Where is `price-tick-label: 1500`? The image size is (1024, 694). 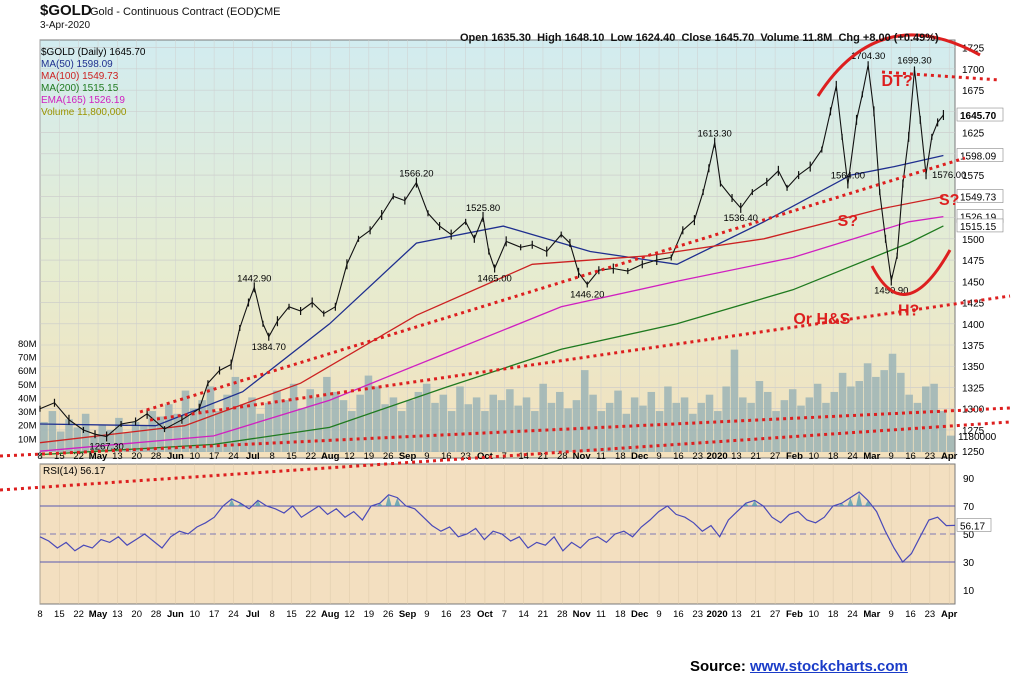
price-tick-label: 1500 is located at coordinates (973, 240).